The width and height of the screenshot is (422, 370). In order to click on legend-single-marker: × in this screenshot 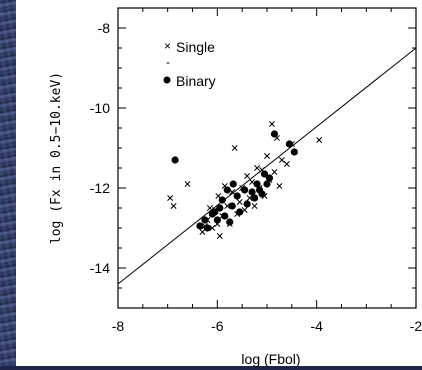, I will do `click(167, 46)`.